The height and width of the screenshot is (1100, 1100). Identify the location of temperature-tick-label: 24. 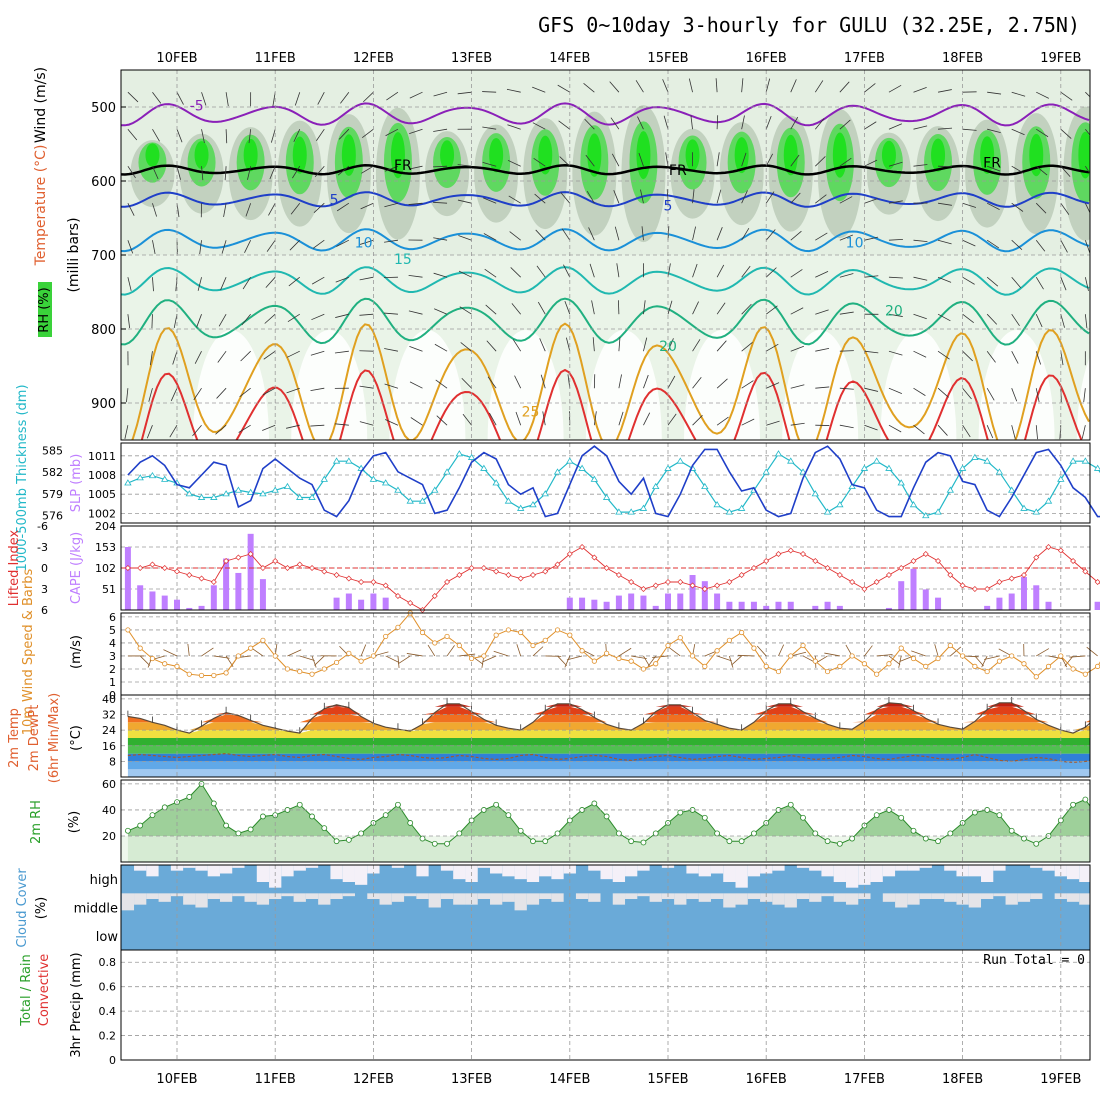
(109, 730).